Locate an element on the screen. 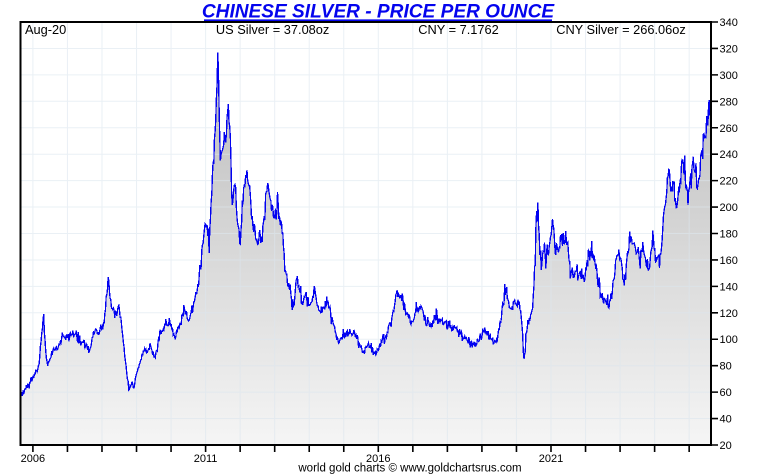 The height and width of the screenshot is (475, 760). svg-text: 20 is located at coordinates (726, 446).